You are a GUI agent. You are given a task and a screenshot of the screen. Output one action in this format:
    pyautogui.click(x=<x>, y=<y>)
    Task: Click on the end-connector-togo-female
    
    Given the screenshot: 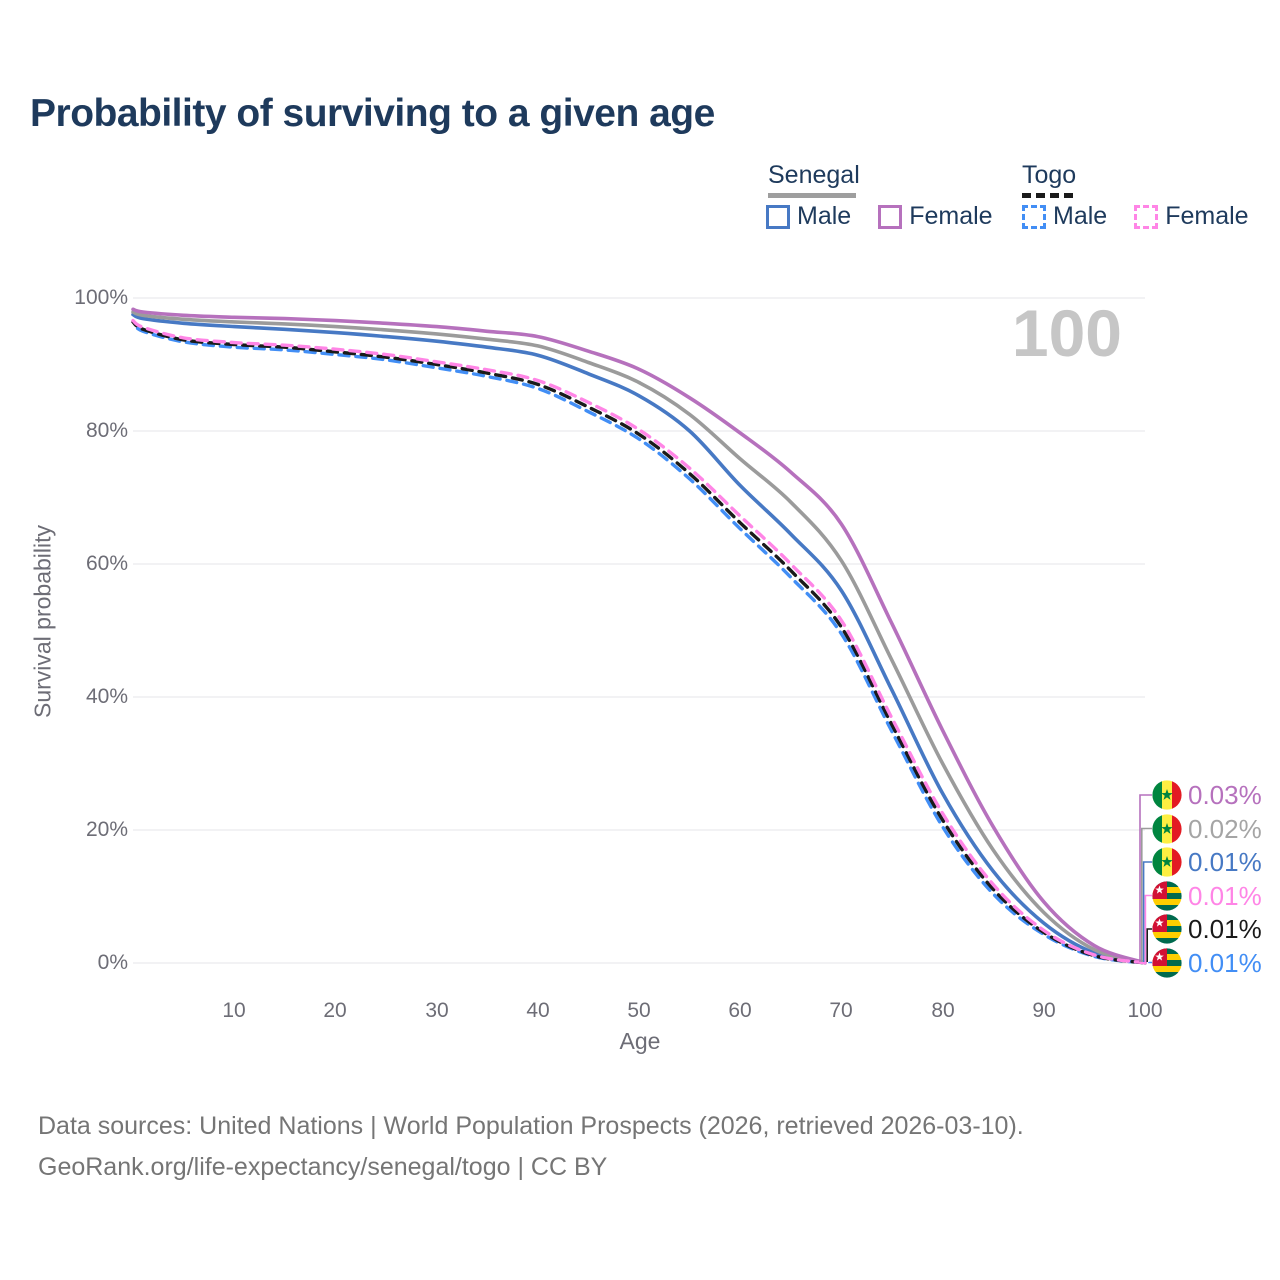 What is the action you would take?
    pyautogui.click(x=1148, y=928)
    